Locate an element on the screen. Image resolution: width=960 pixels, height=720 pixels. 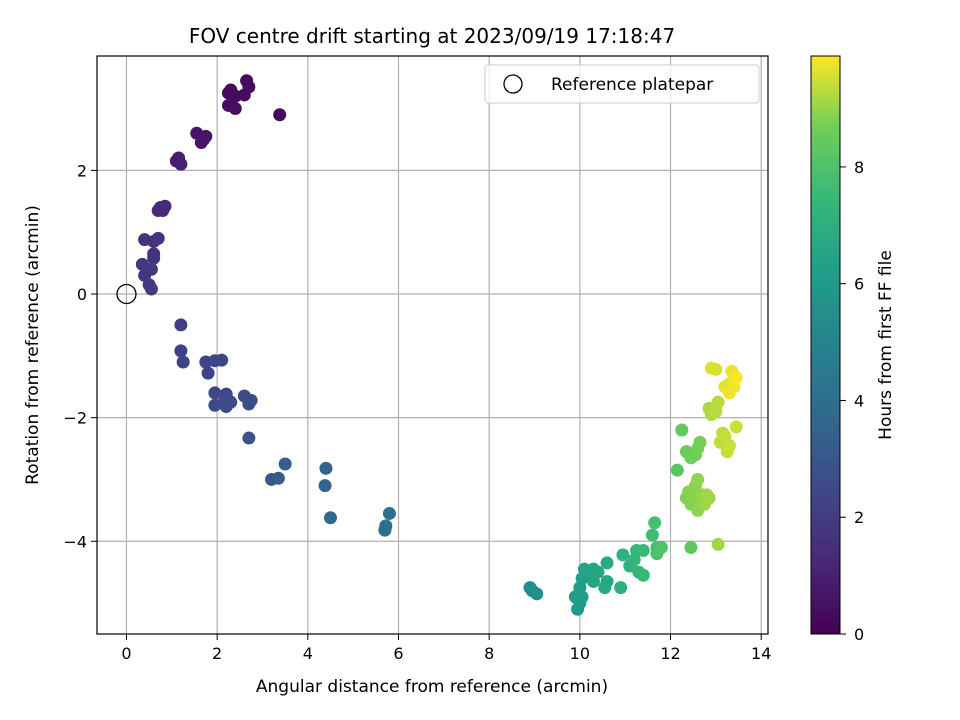
y-tick-label: 2 is located at coordinates (82, 170).